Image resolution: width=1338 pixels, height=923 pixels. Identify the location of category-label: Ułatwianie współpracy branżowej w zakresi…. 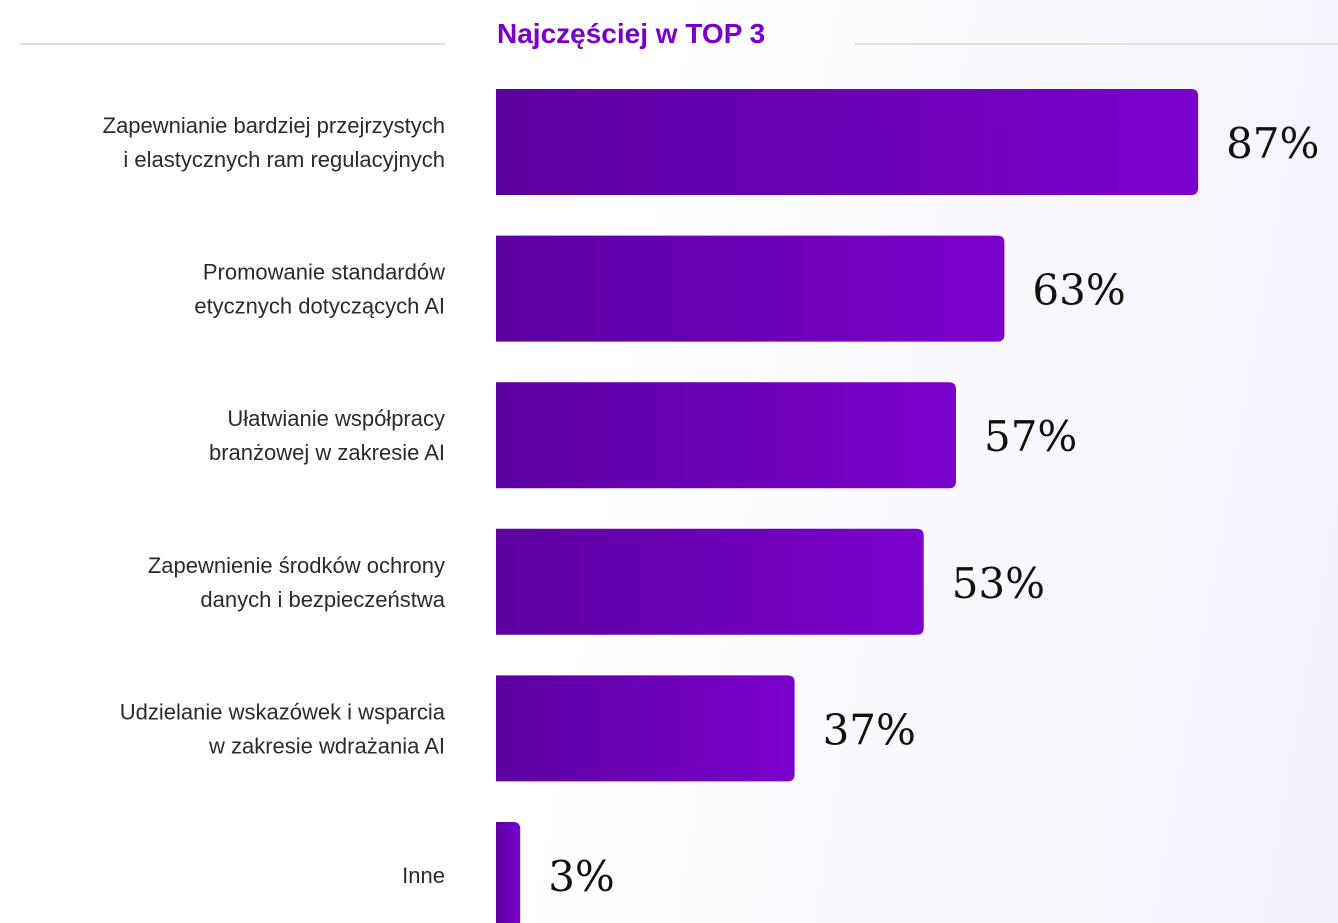
(327, 435).